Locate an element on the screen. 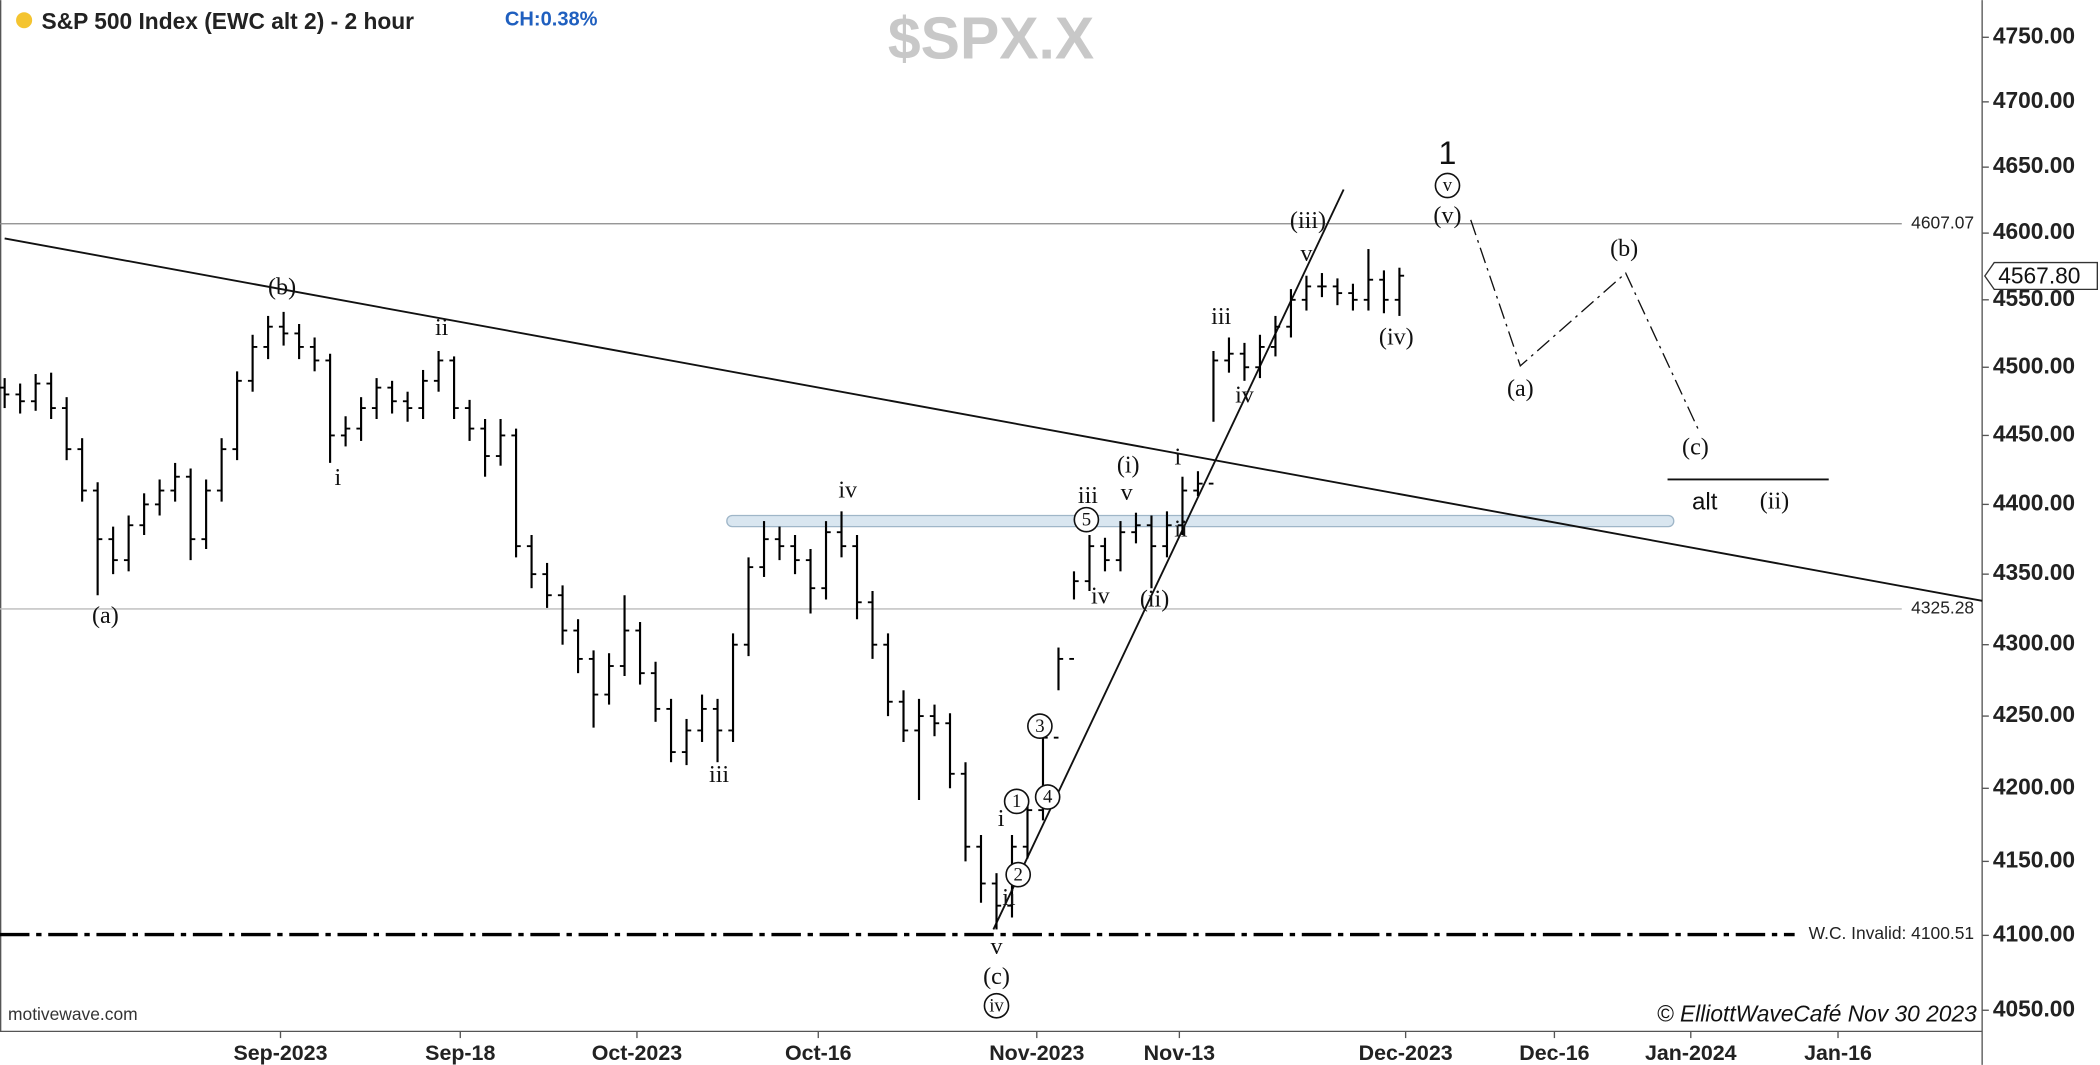  wave-label: 4 is located at coordinates (1048, 797).